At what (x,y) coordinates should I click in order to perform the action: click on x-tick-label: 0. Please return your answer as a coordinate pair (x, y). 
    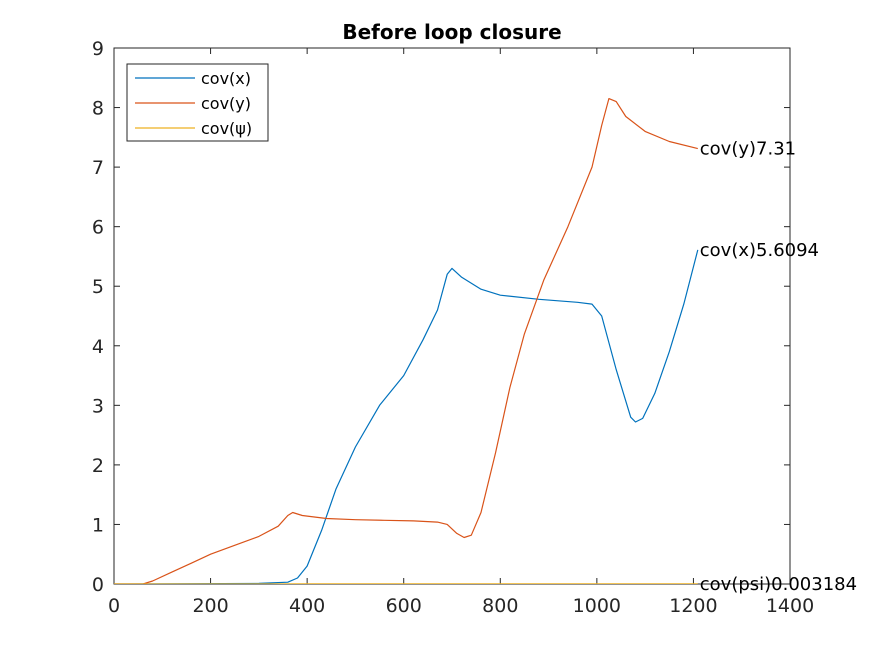
    Looking at the image, I should click on (114, 606).